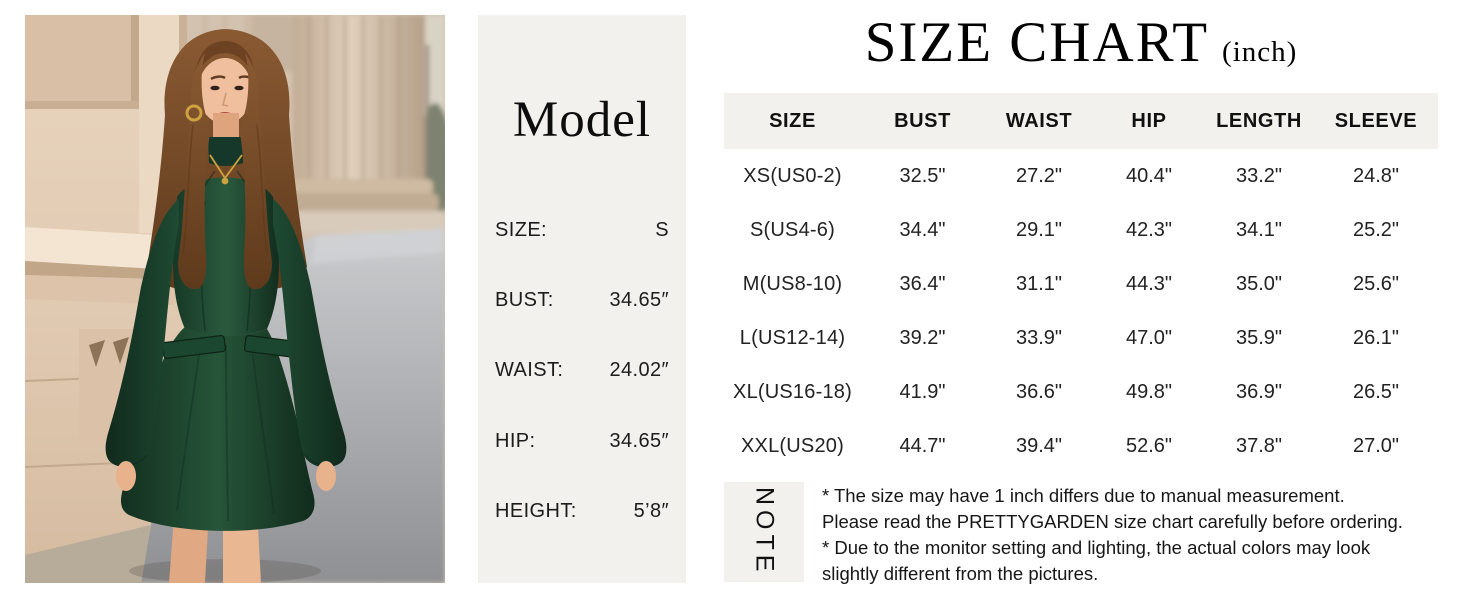  Describe the element at coordinates (922, 337) in the screenshot. I see `bust-cell: 39.2"` at that location.